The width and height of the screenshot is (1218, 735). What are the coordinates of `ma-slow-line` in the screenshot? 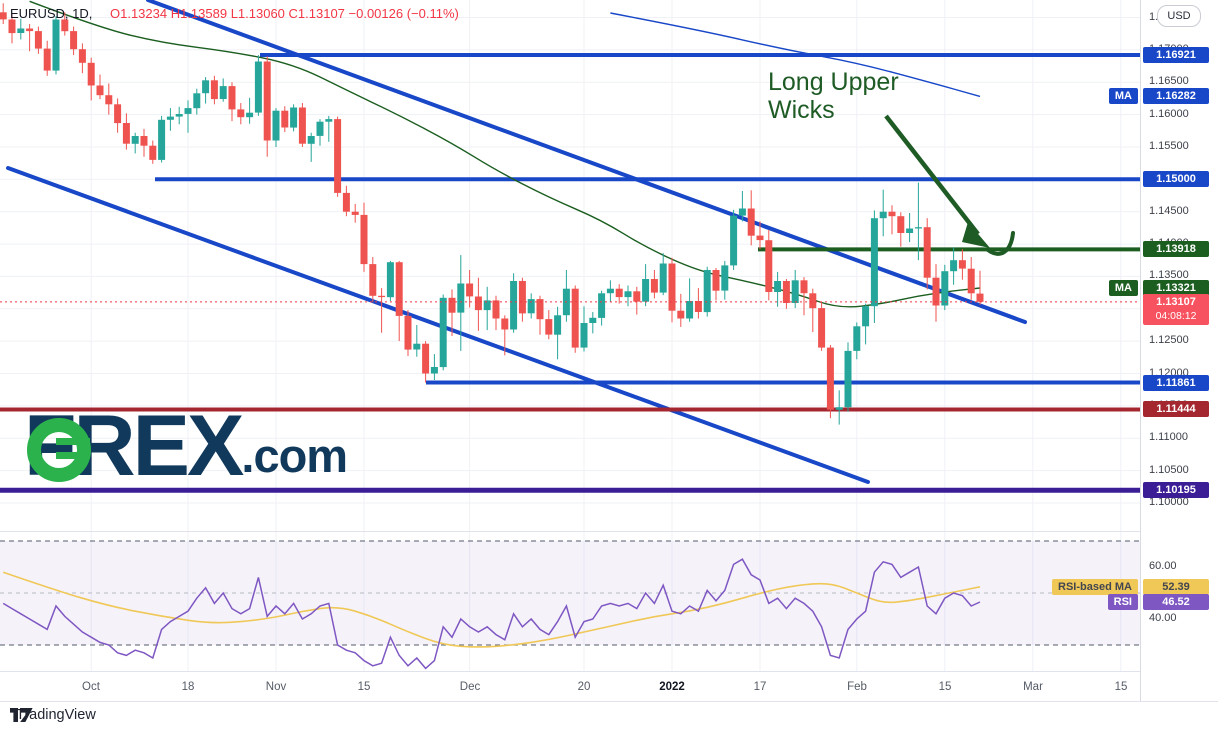 It's located at (795, 55).